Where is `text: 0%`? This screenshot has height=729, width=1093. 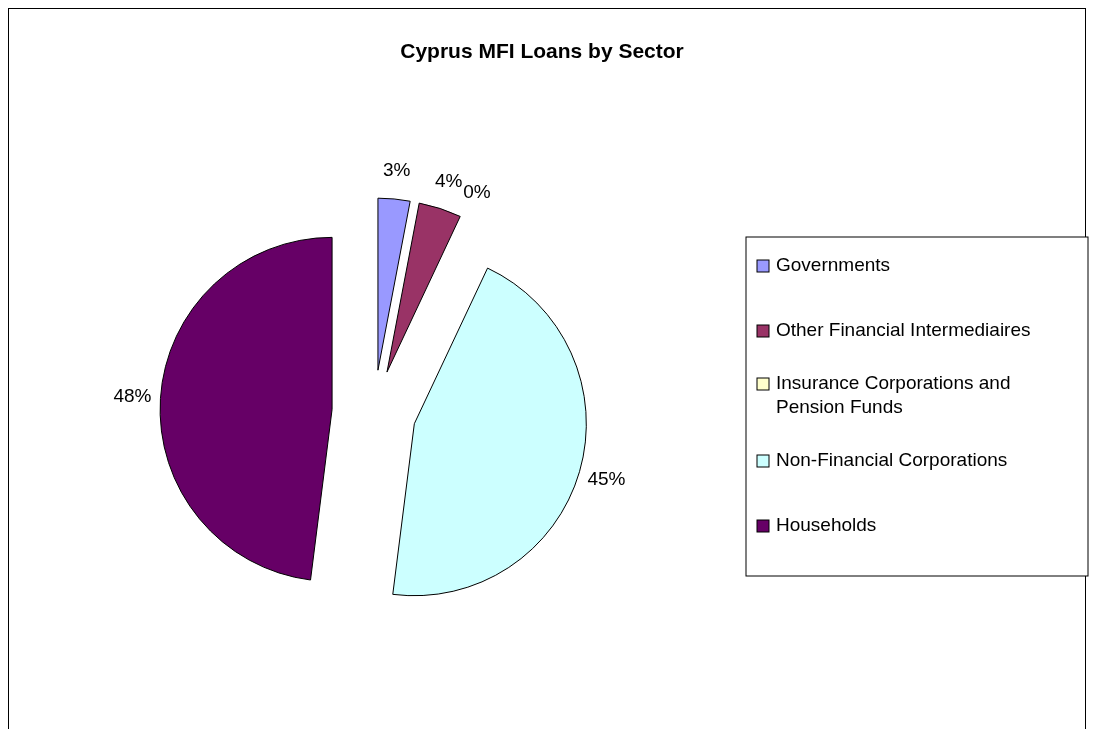
text: 0% is located at coordinates (477, 192).